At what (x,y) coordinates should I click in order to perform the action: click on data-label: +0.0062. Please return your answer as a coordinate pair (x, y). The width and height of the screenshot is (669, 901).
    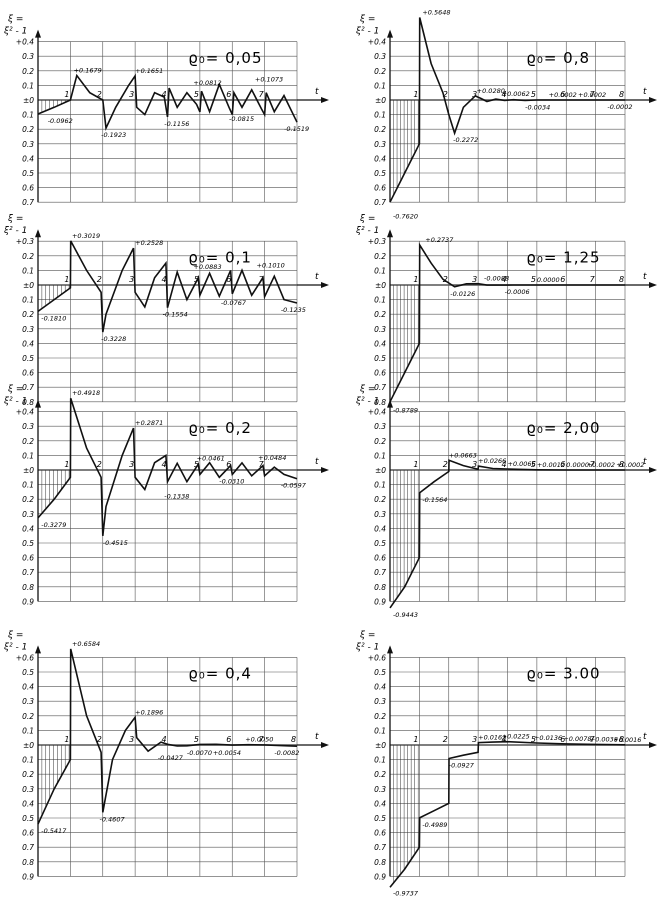
    Looking at the image, I should click on (516, 94).